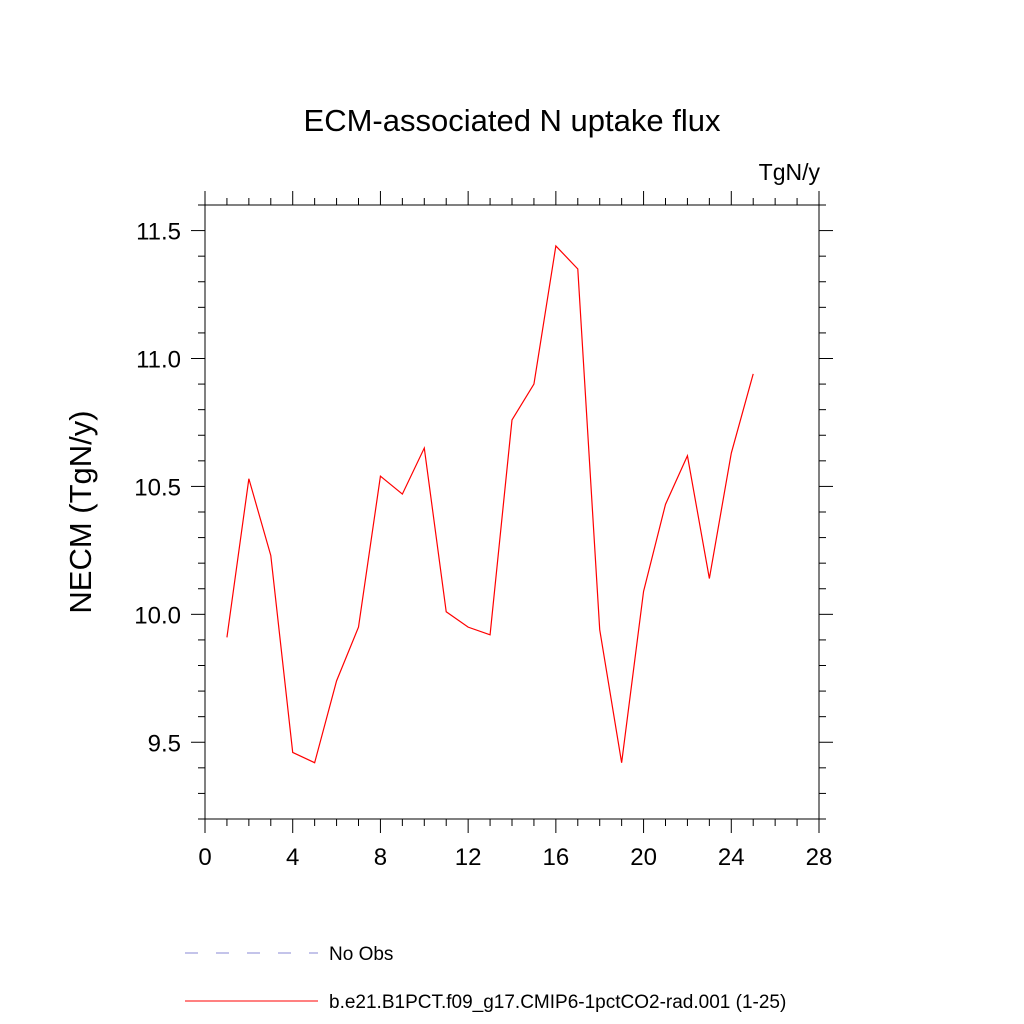  What do you see at coordinates (204, 857) in the screenshot?
I see `x-tick-label: 0` at bounding box center [204, 857].